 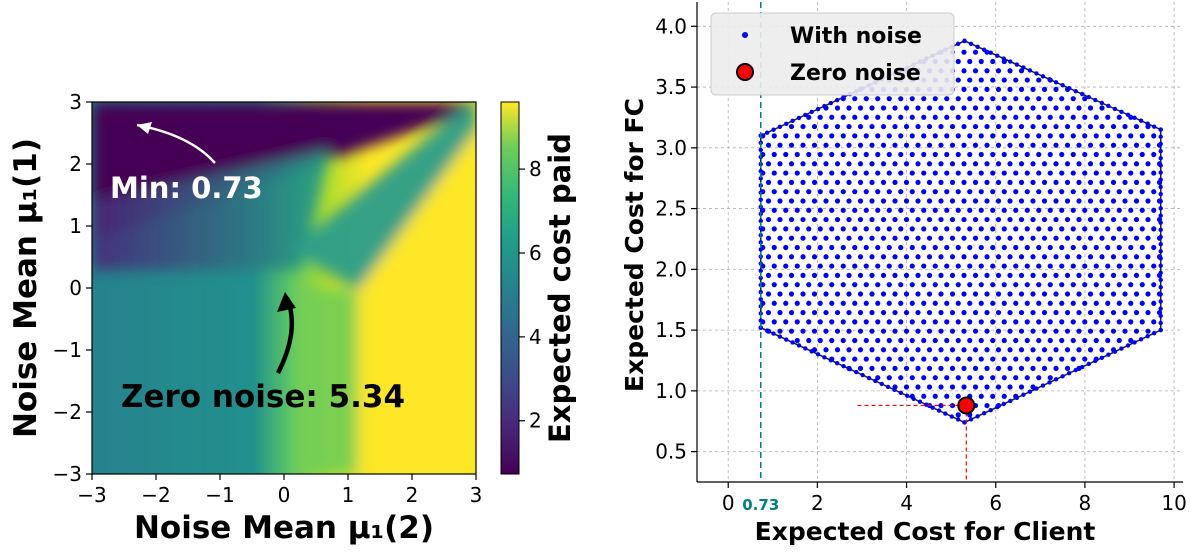 I want to click on heatmap-x-tick-label: 3, so click(x=476, y=495).